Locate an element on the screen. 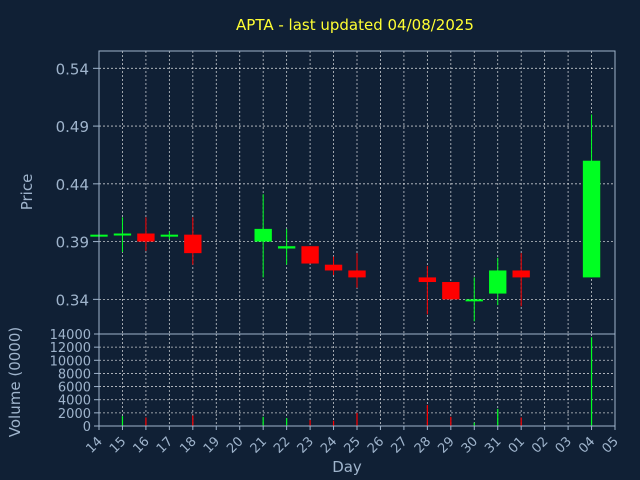 The height and width of the screenshot is (480, 640). price-tick-label: 0.54 is located at coordinates (72, 69).